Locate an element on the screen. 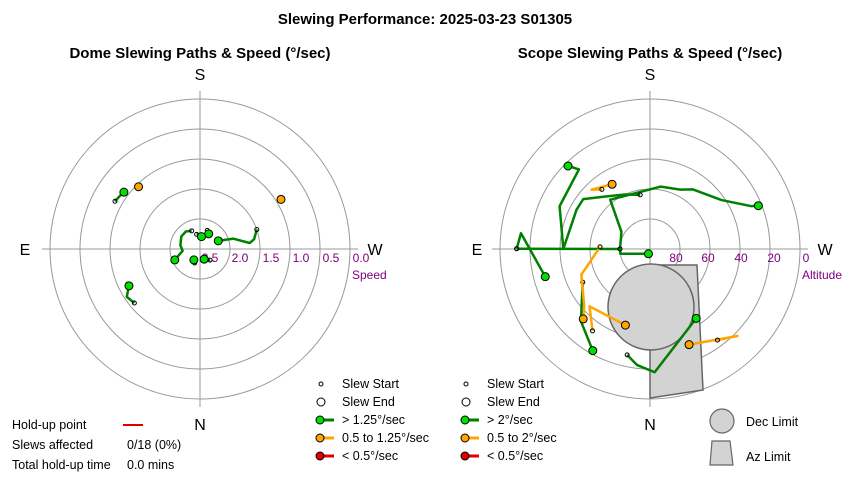 The width and height of the screenshot is (850, 480). dec-limit-region is located at coordinates (655, 331).